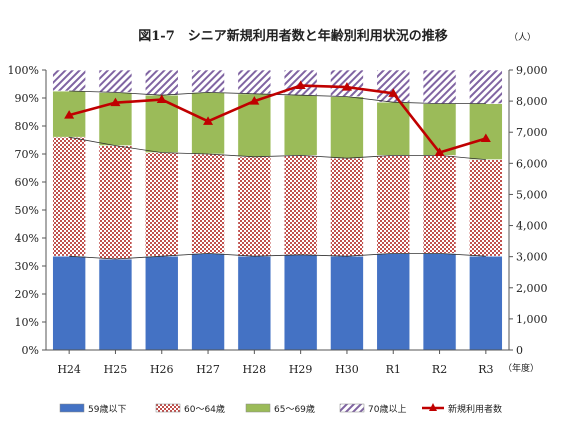 The width and height of the screenshot is (567, 429). What do you see at coordinates (23, 70) in the screenshot?
I see `y-tick-label: 100%` at bounding box center [23, 70].